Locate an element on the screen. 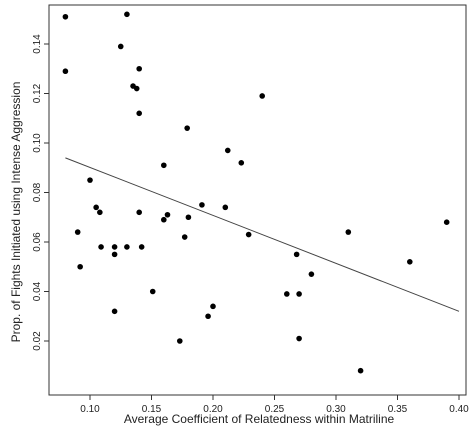 The width and height of the screenshot is (474, 434). x-tick-label: 0.10 is located at coordinates (90, 409).